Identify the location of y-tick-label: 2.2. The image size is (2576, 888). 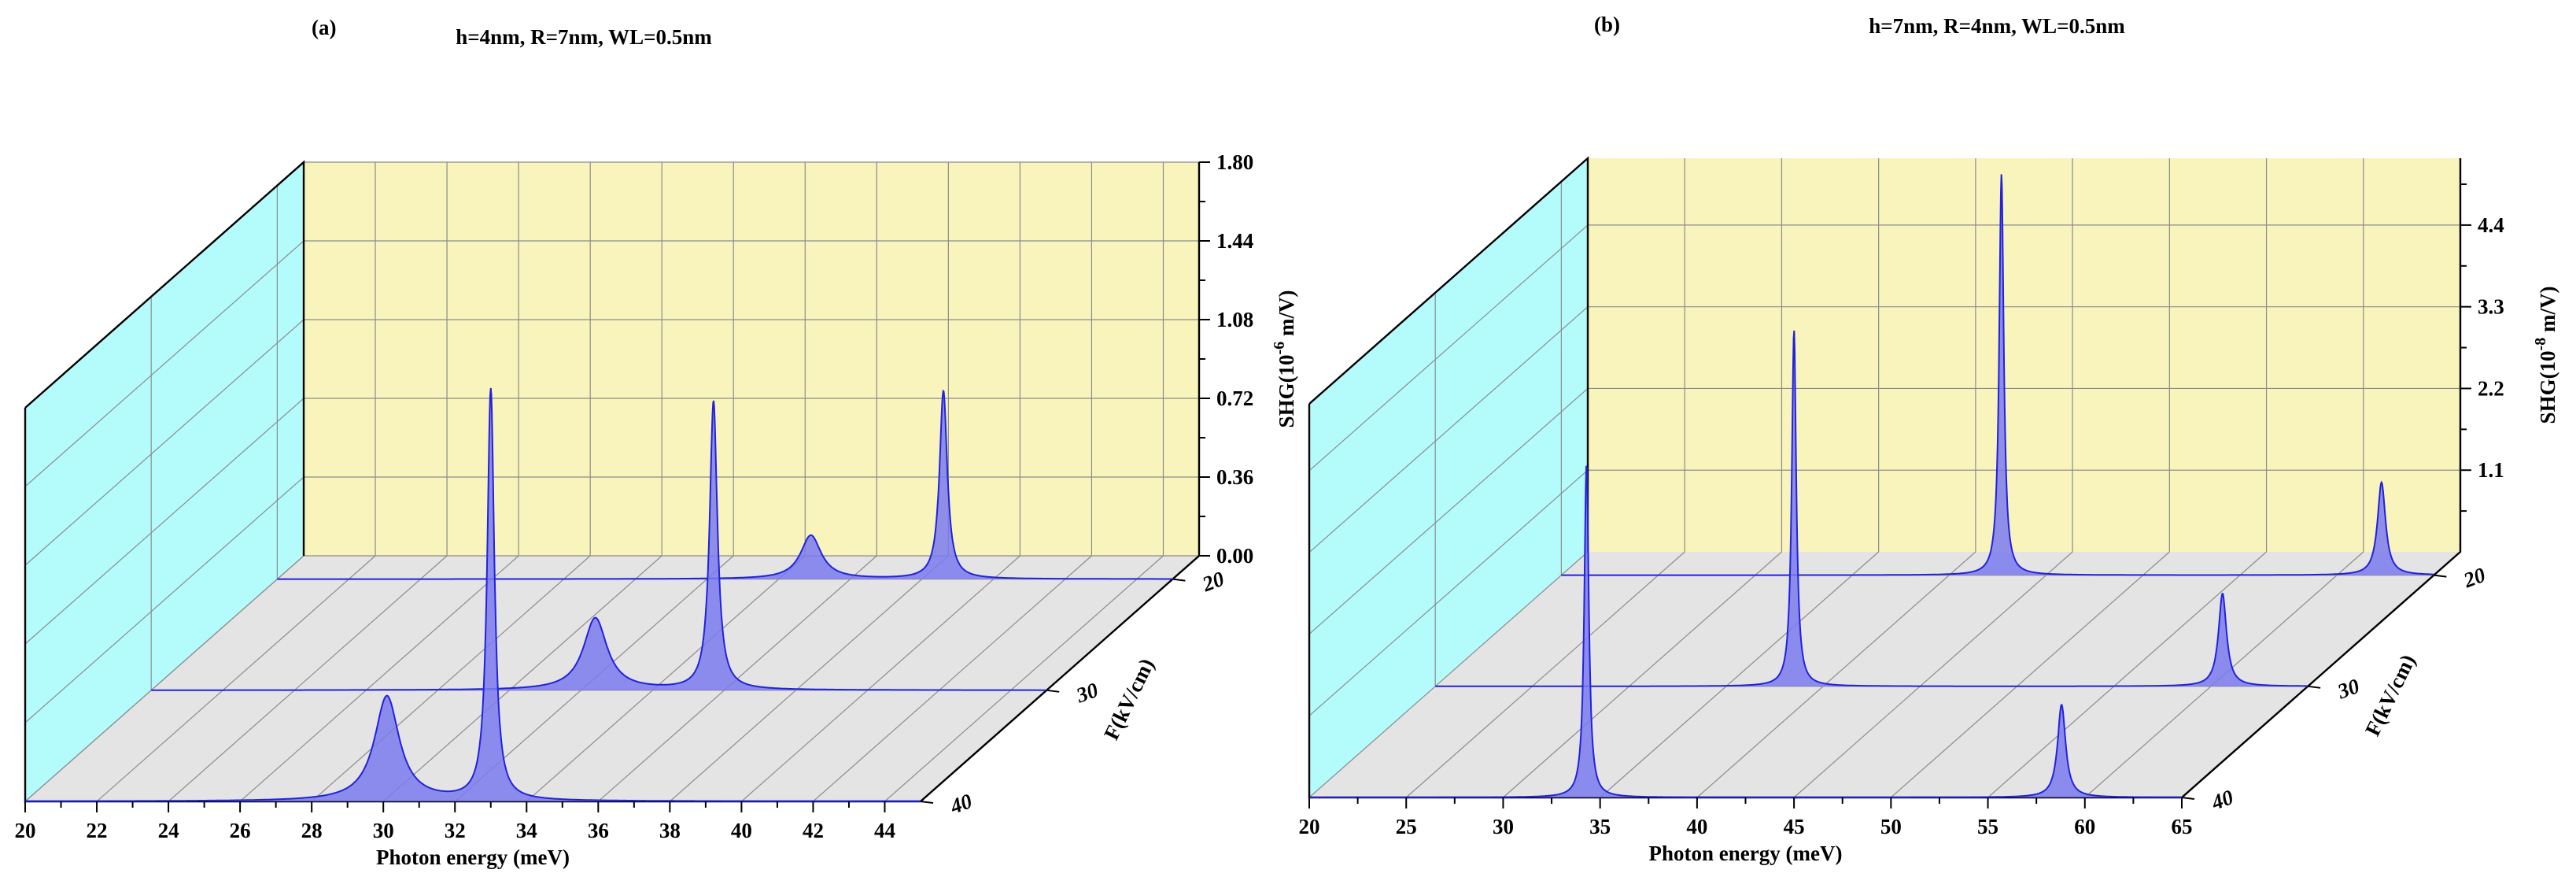
(2491, 388).